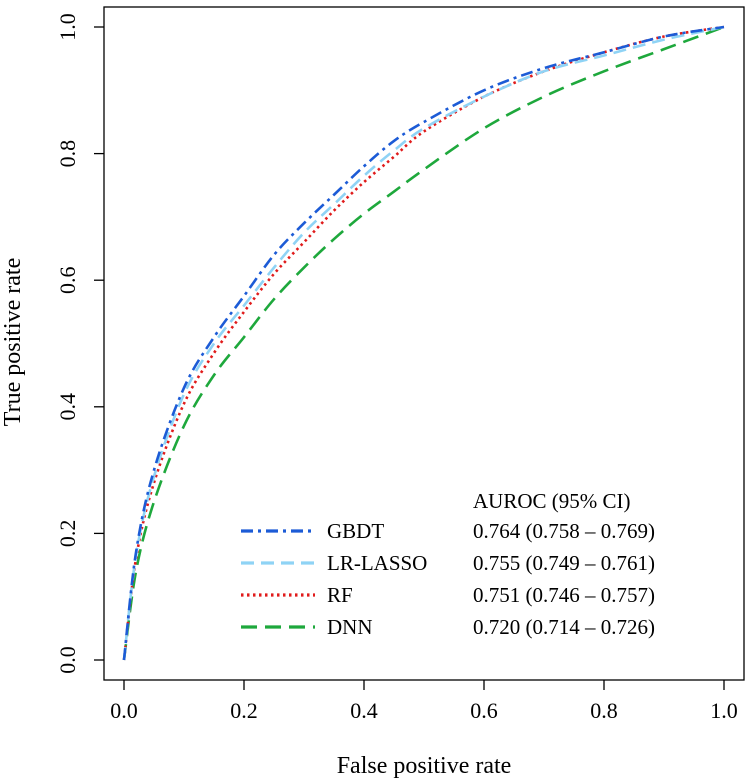 Image resolution: width=750 pixels, height=781 pixels. I want to click on y-axis-label: True positive rate, so click(13, 342).